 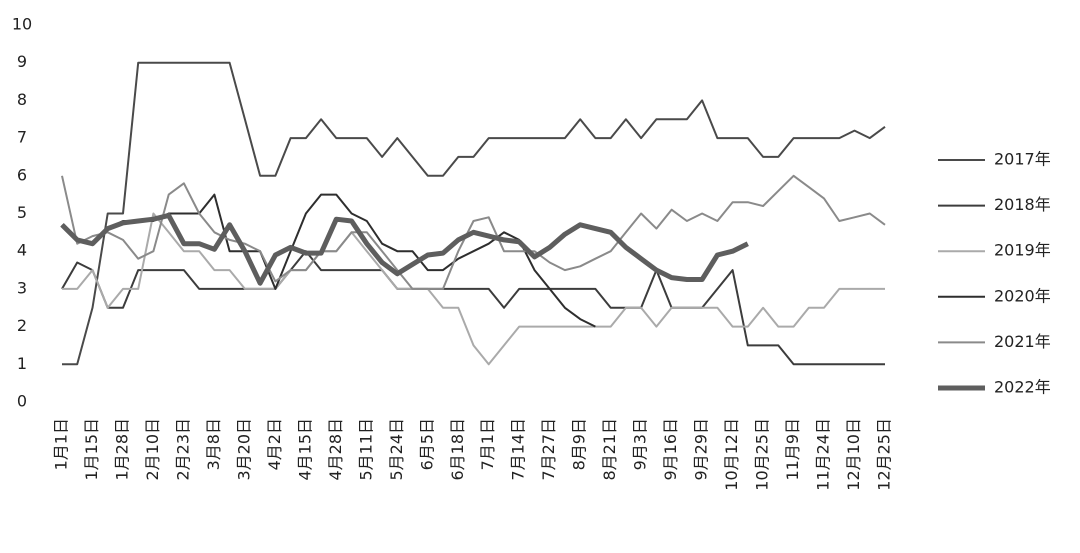 What do you see at coordinates (22, 287) in the screenshot?
I see `y-tick-label: 3` at bounding box center [22, 287].